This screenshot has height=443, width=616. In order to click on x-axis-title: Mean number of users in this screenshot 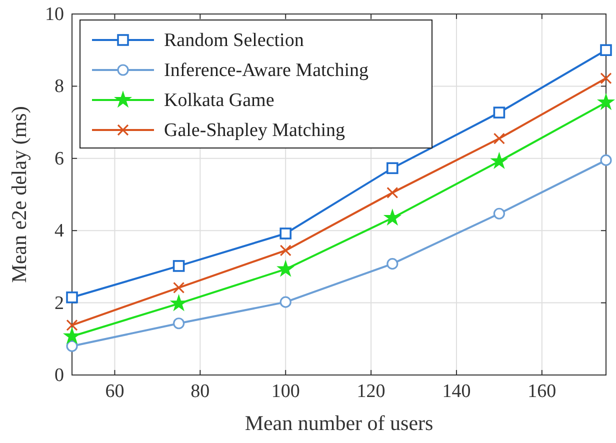, I will do `click(339, 423)`.